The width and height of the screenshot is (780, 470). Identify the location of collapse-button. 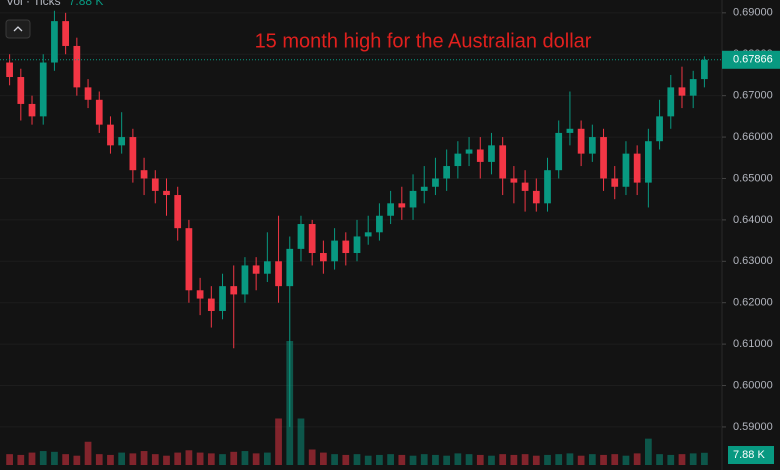
(18, 29).